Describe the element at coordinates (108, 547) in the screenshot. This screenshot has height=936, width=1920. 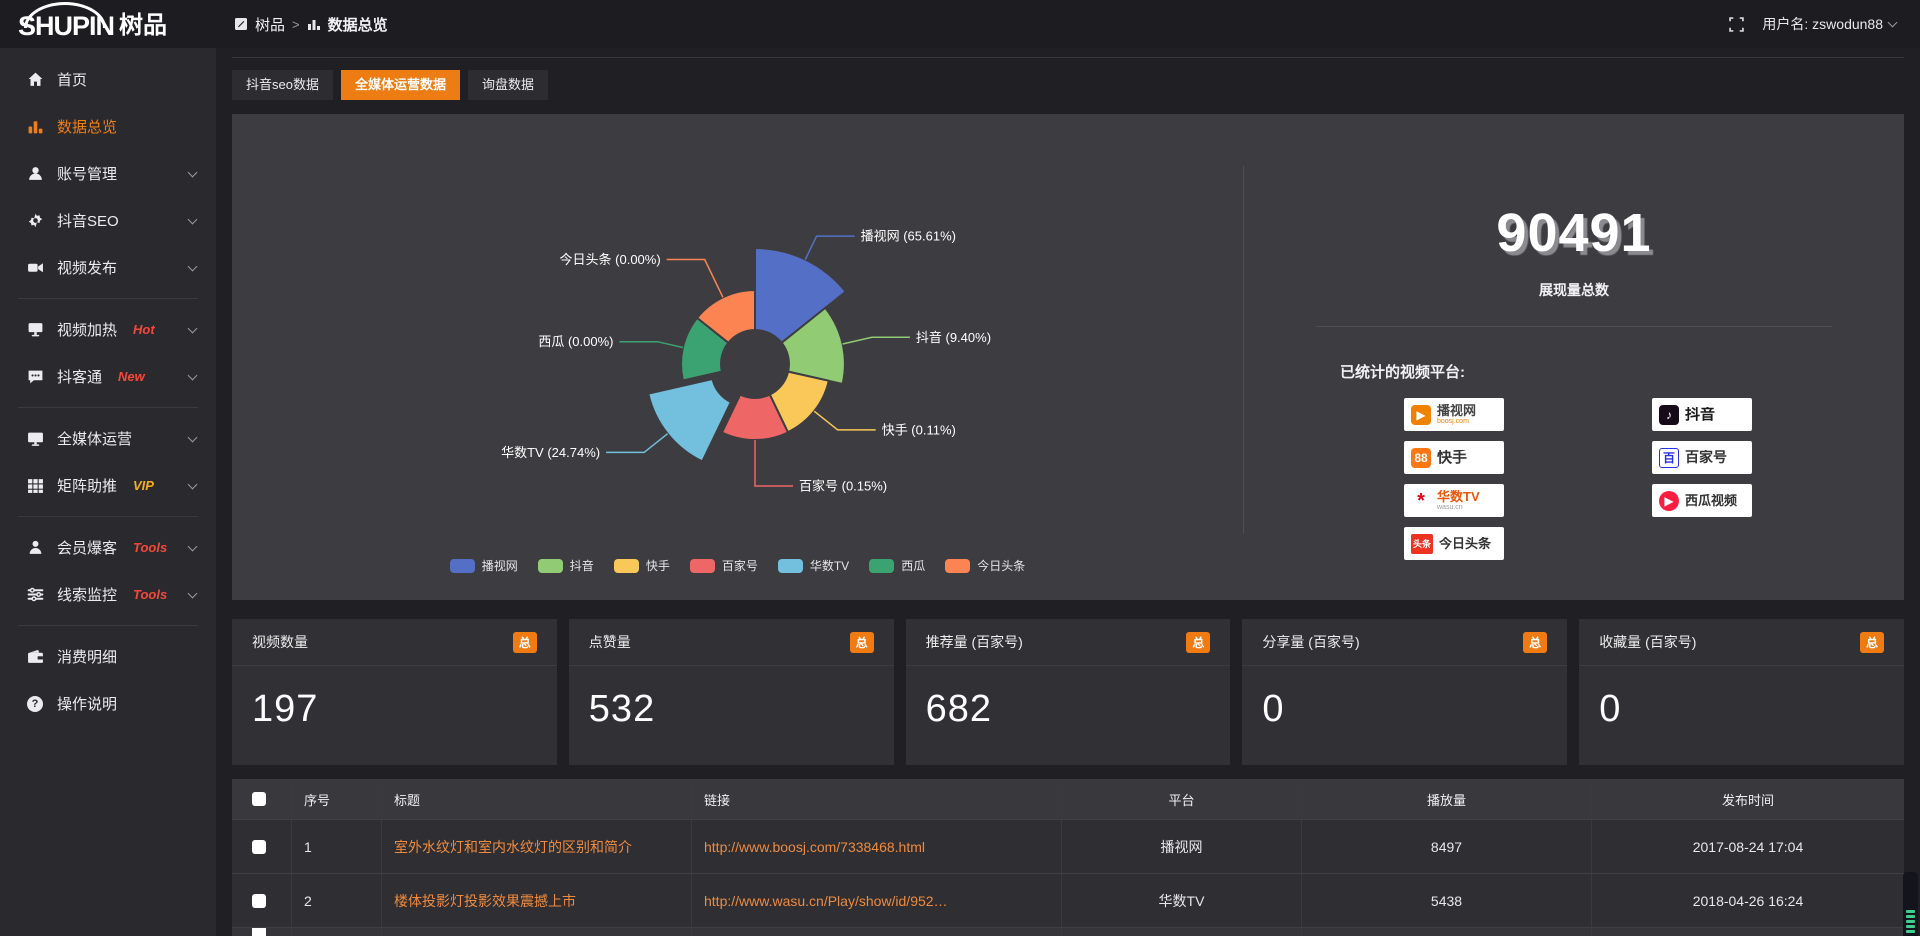
I see `sidebar-item-member-marketing: 会员爆客 Tools` at that location.